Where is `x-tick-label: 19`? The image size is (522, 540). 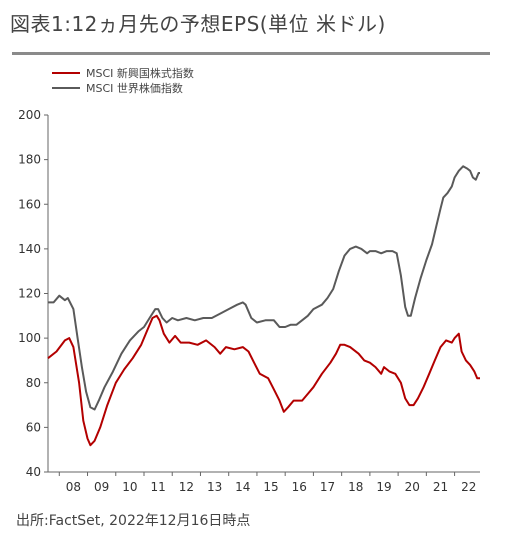
x-tick-label: 19 is located at coordinates (383, 487).